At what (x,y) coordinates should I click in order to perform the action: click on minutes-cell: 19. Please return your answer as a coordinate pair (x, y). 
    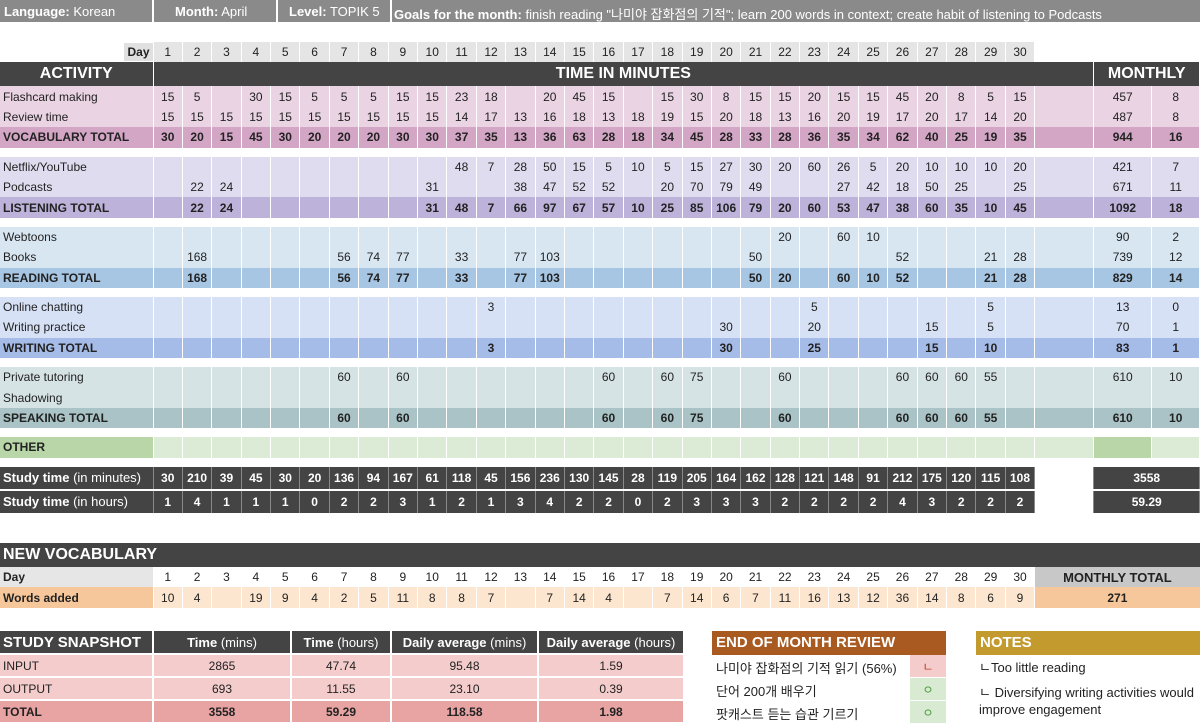
    Looking at the image, I should click on (990, 137).